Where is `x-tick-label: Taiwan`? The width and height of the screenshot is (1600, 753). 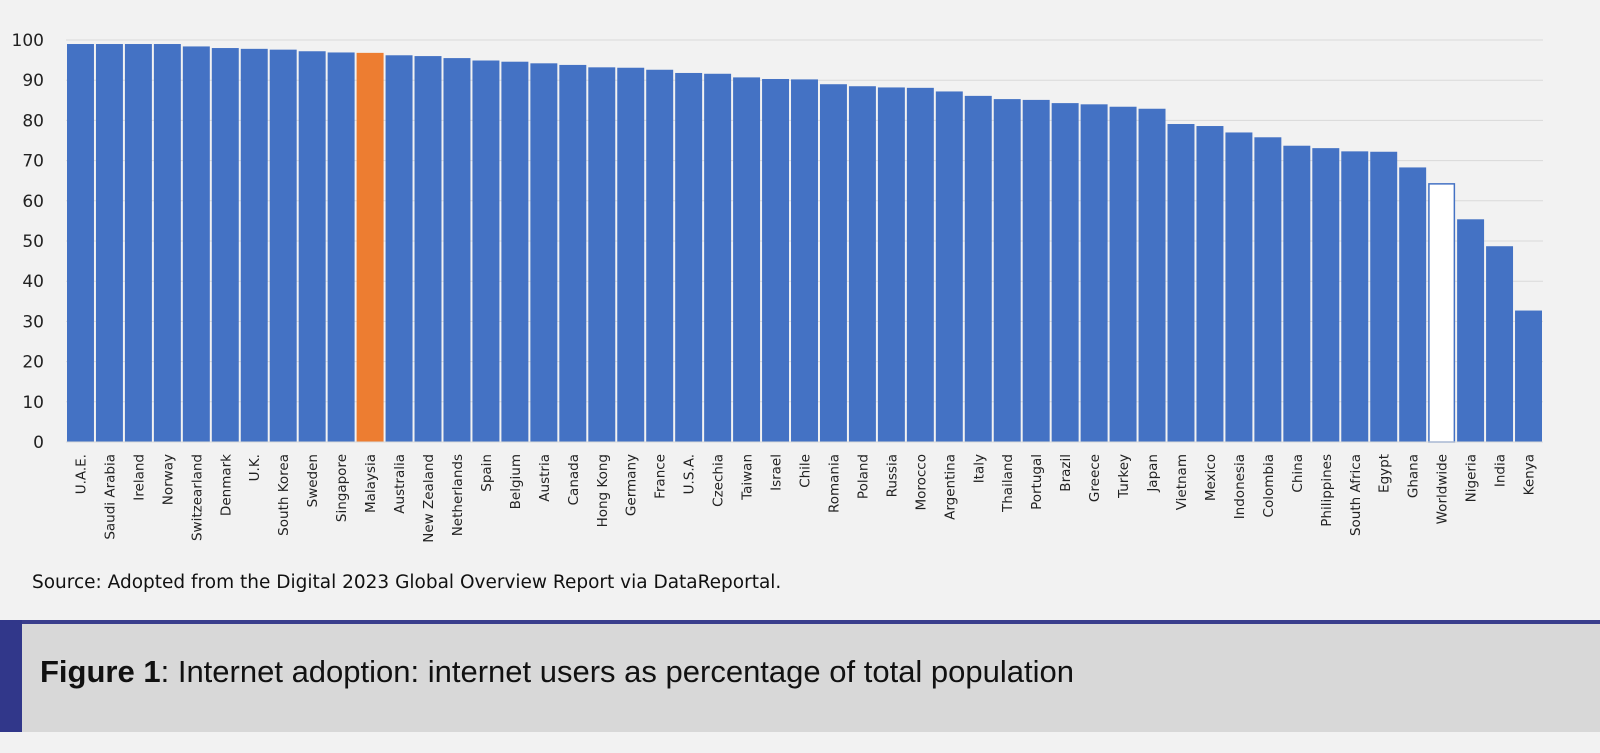 x-tick-label: Taiwan is located at coordinates (748, 477).